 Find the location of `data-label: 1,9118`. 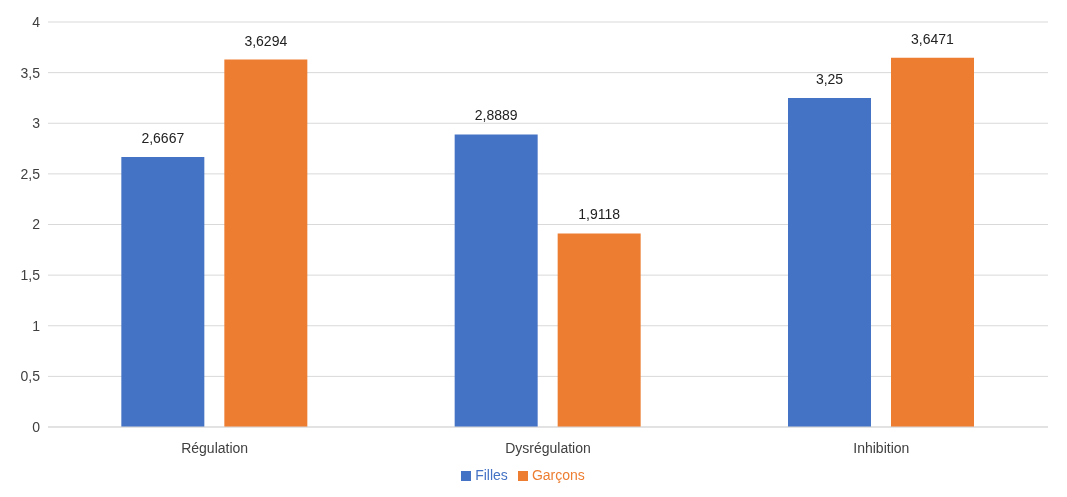

data-label: 1,9118 is located at coordinates (599, 214).